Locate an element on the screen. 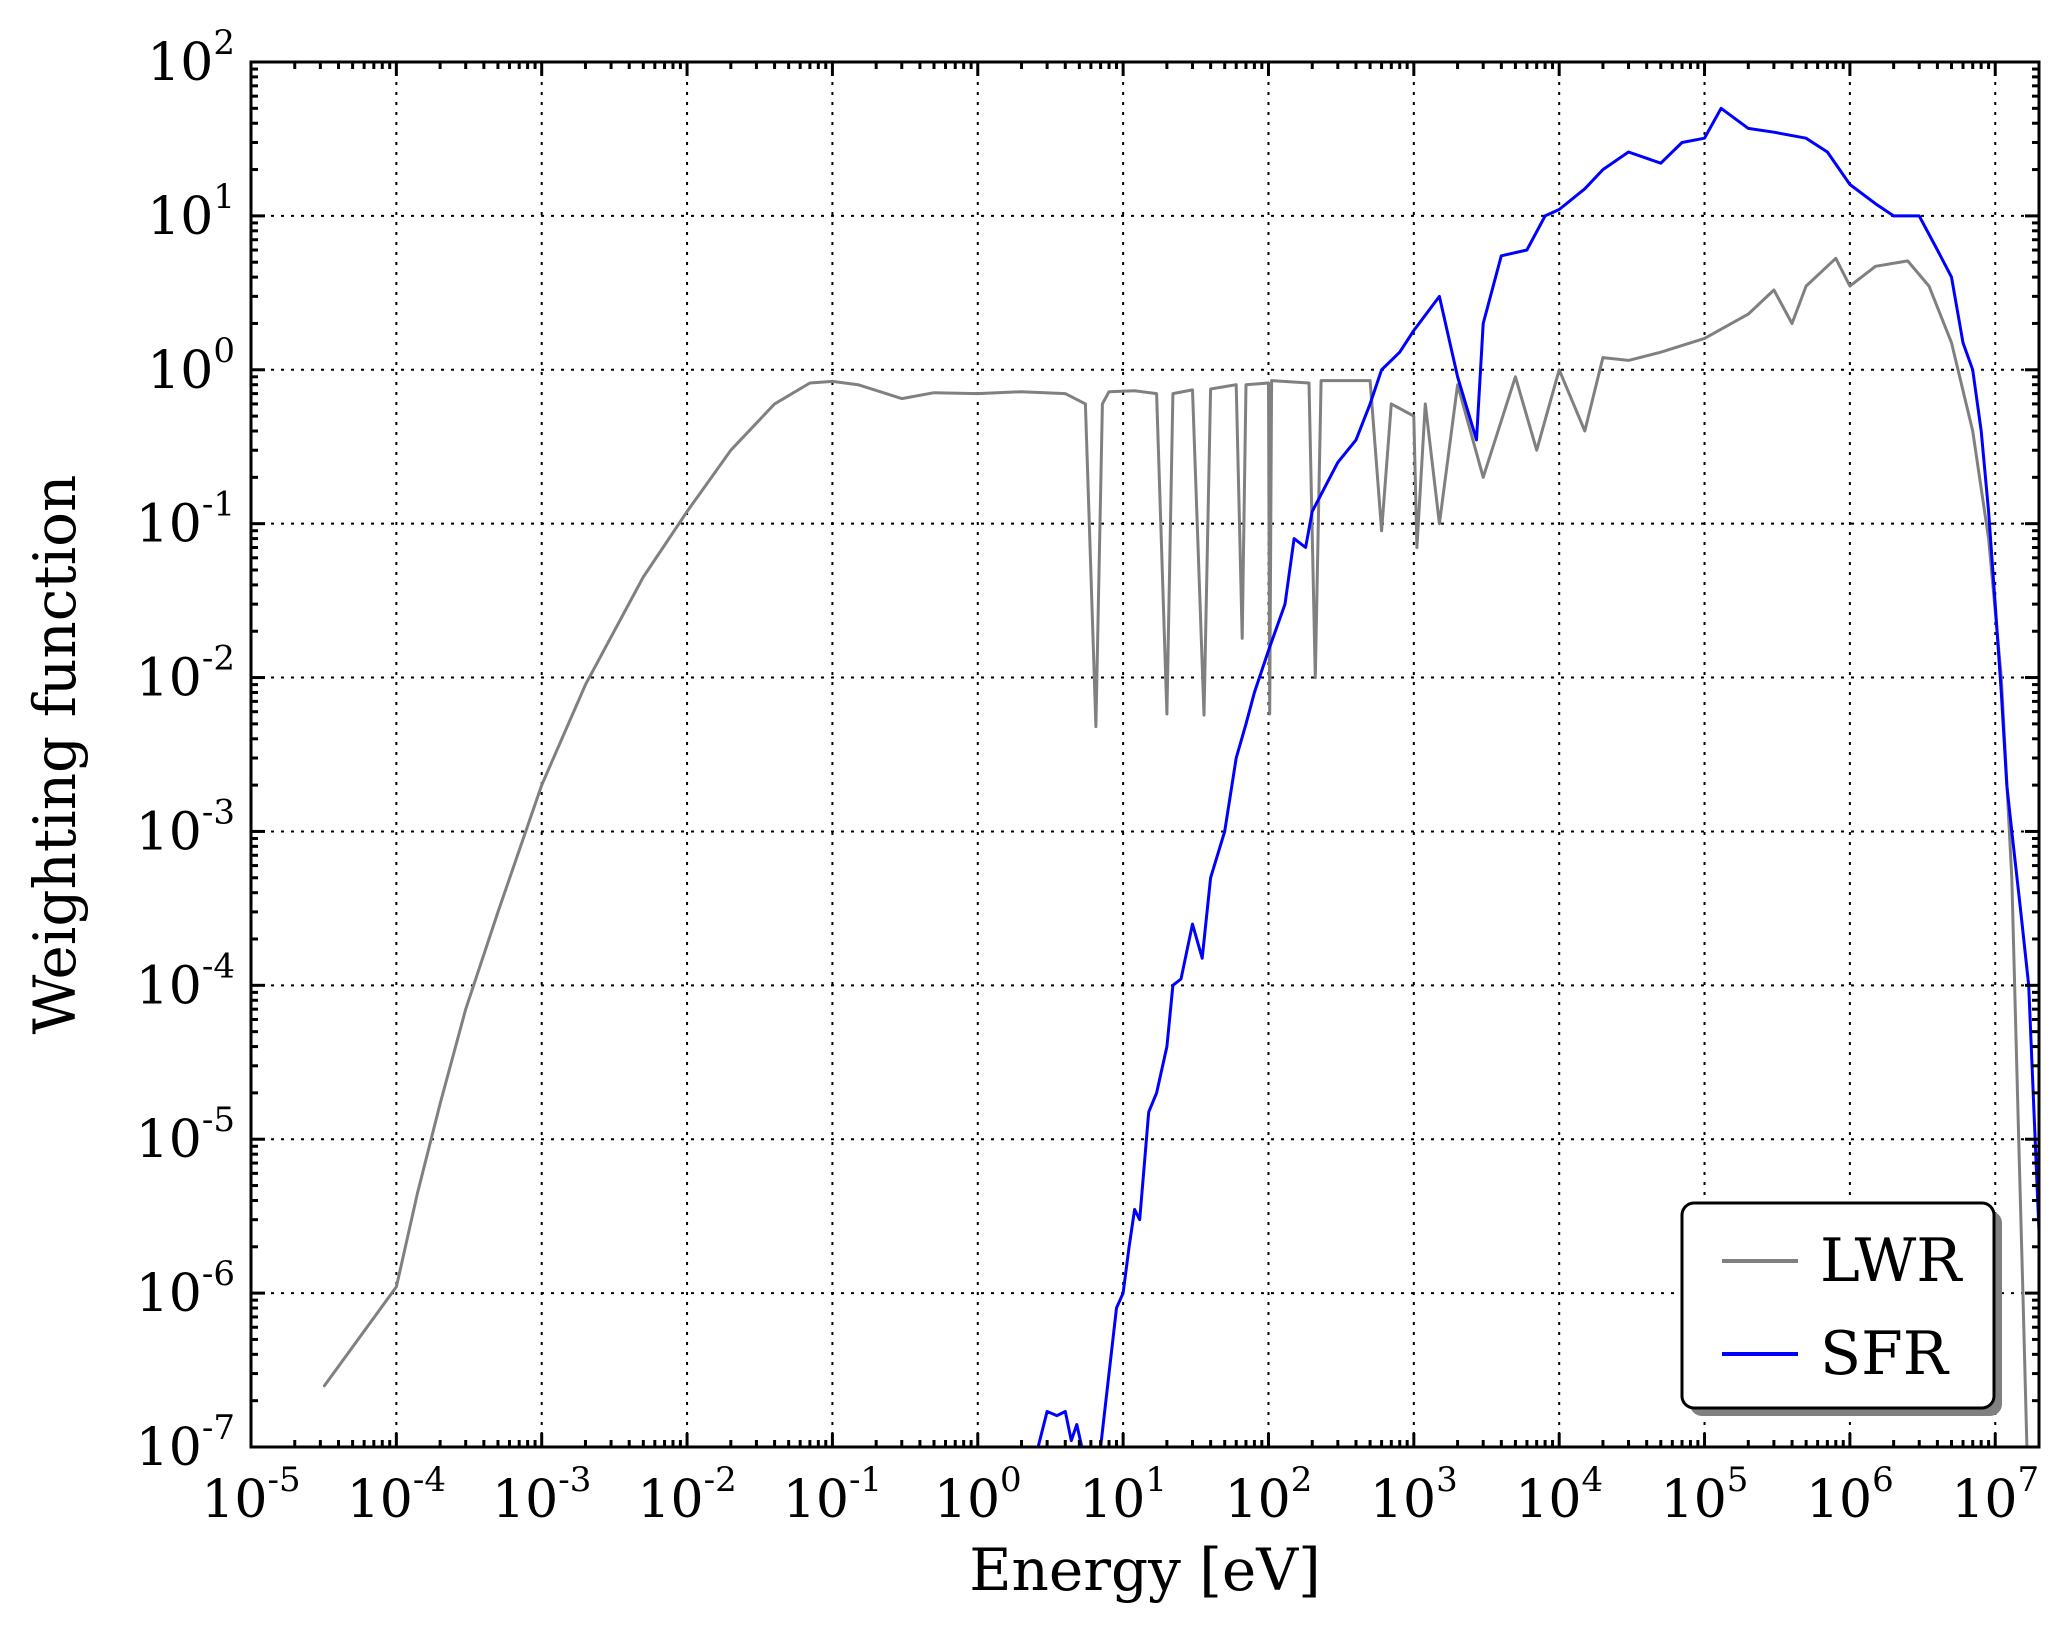 The height and width of the screenshot is (1625, 2062). x-tick-label: 10⁻⁵ is located at coordinates (250, 1495).